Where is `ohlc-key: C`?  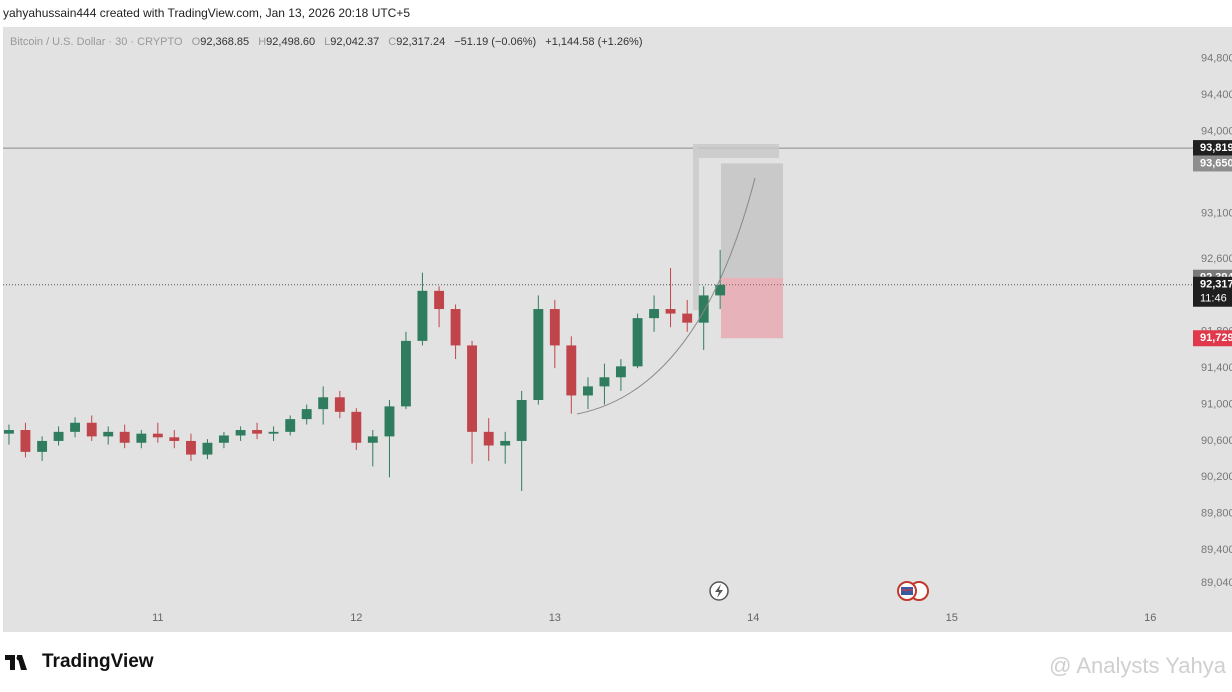 ohlc-key: C is located at coordinates (392, 42).